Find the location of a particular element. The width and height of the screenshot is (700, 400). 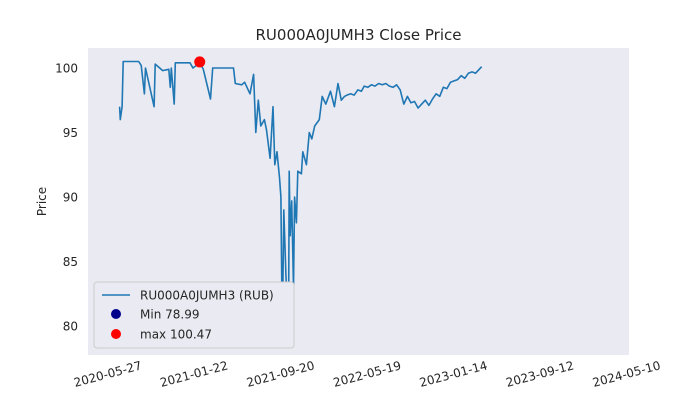

y-tick-label: 95 is located at coordinates (70, 133).